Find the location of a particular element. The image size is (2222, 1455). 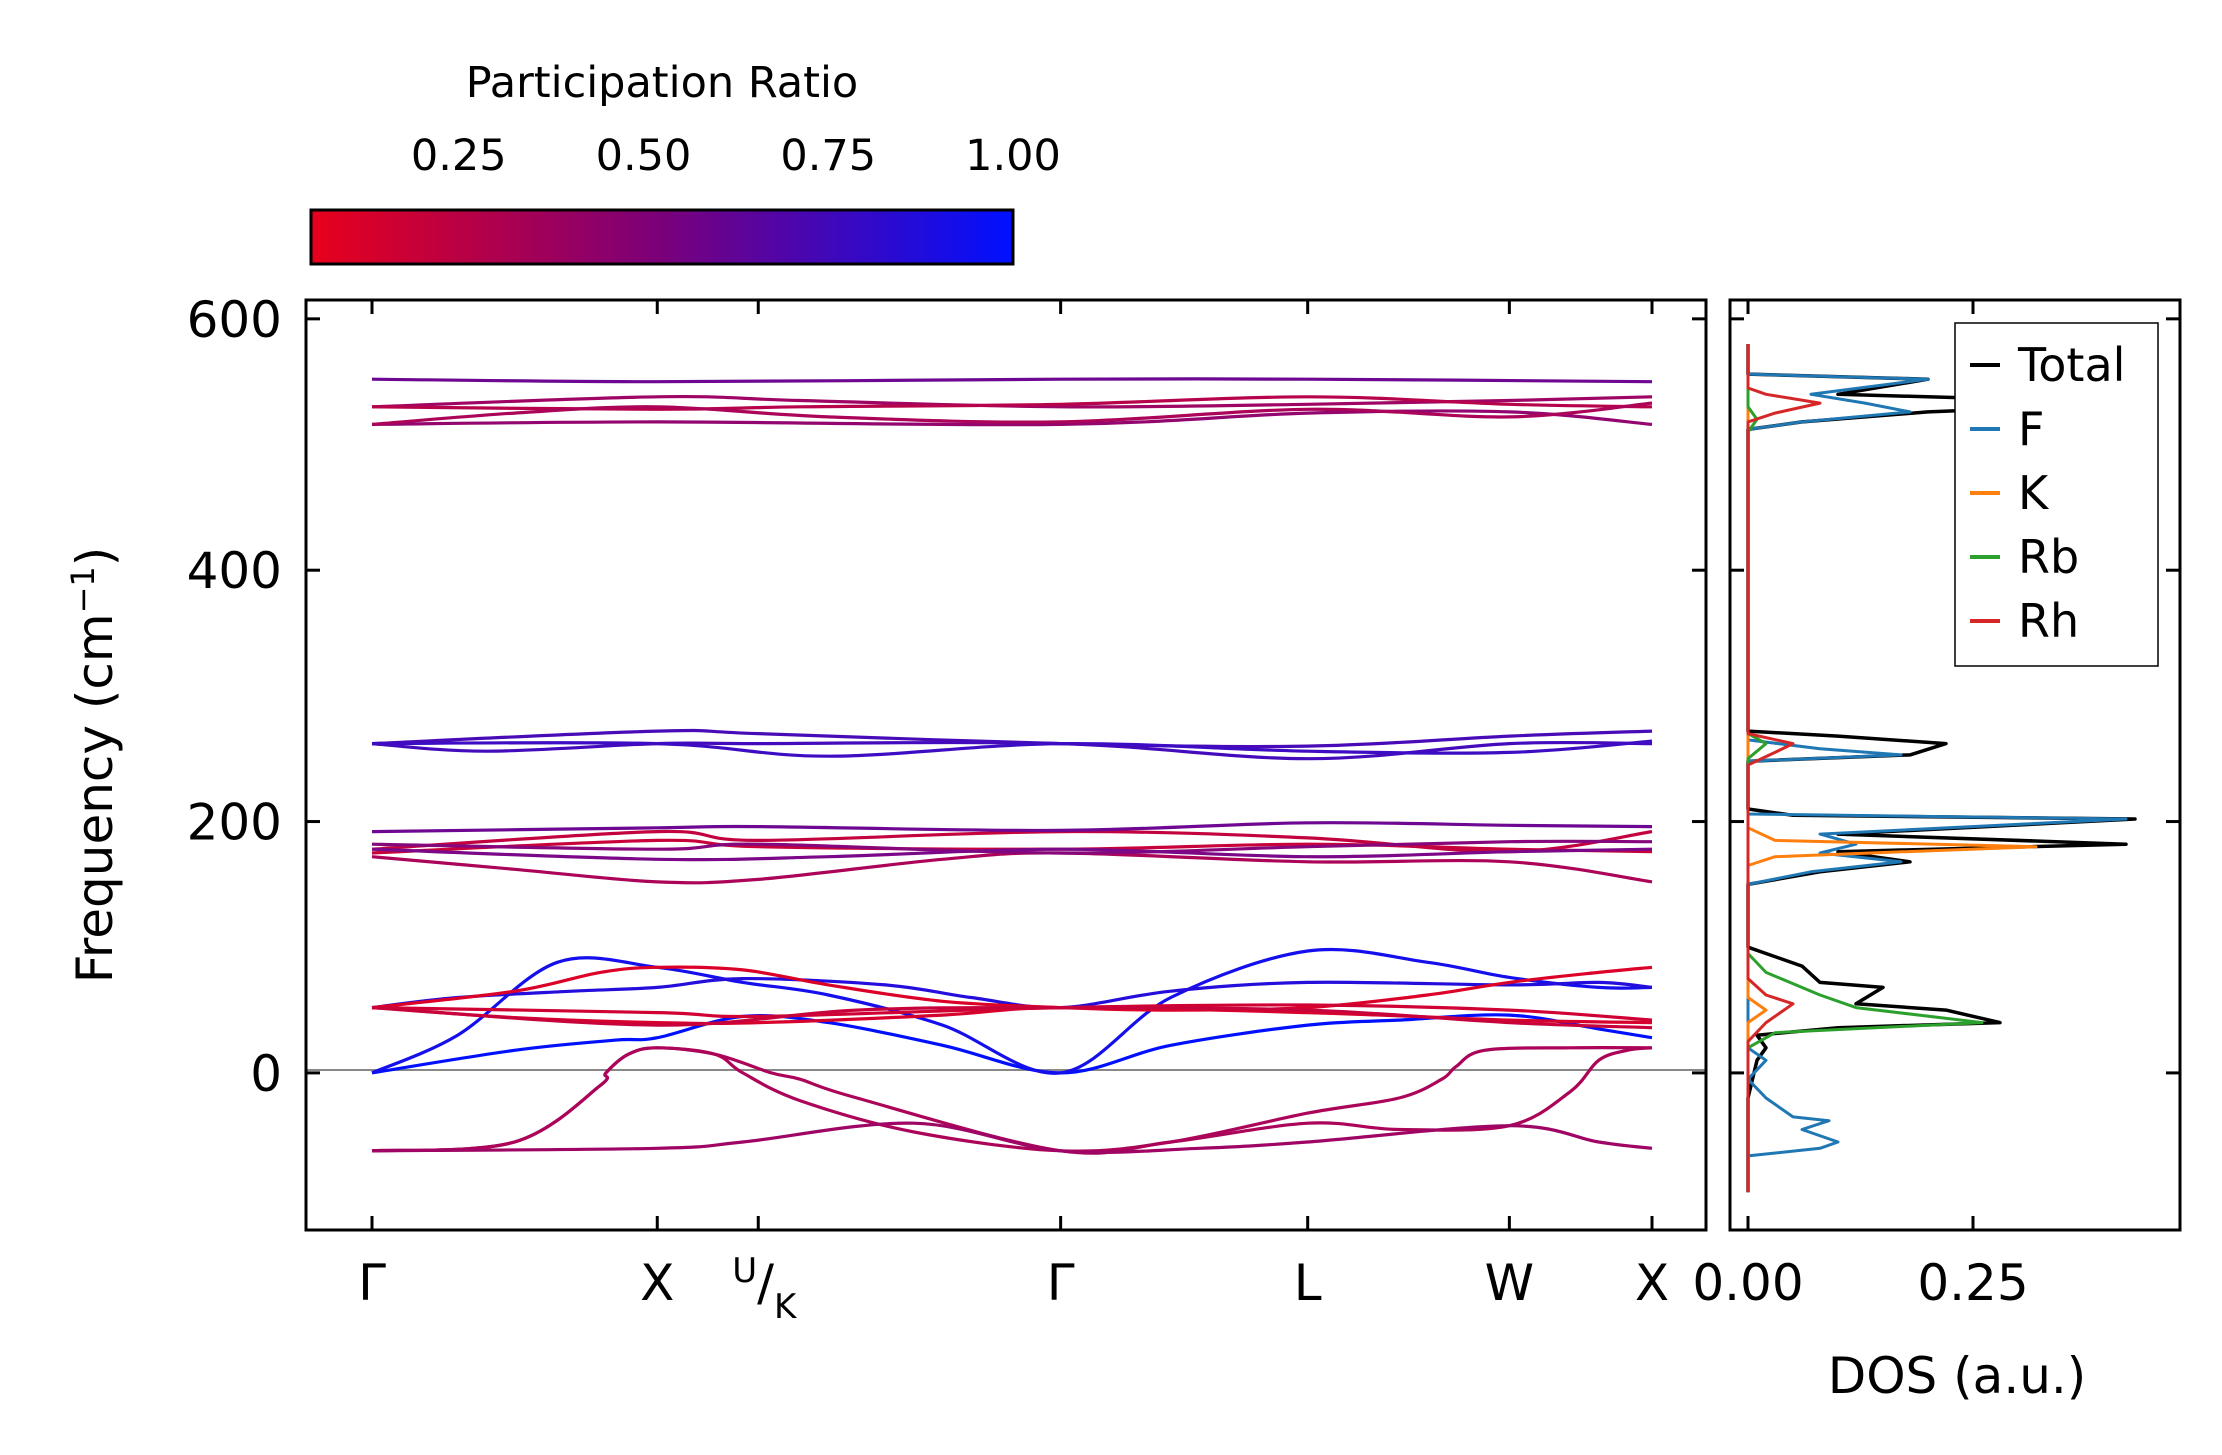

colorbar-ticks: 0.25 0.50 0.75 1.00 is located at coordinates (736, 197).